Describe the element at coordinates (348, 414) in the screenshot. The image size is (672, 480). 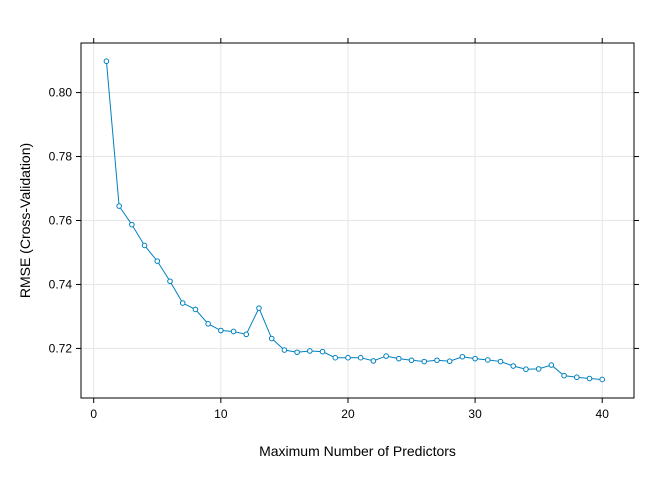
I see `x-tick-label: 20` at that location.